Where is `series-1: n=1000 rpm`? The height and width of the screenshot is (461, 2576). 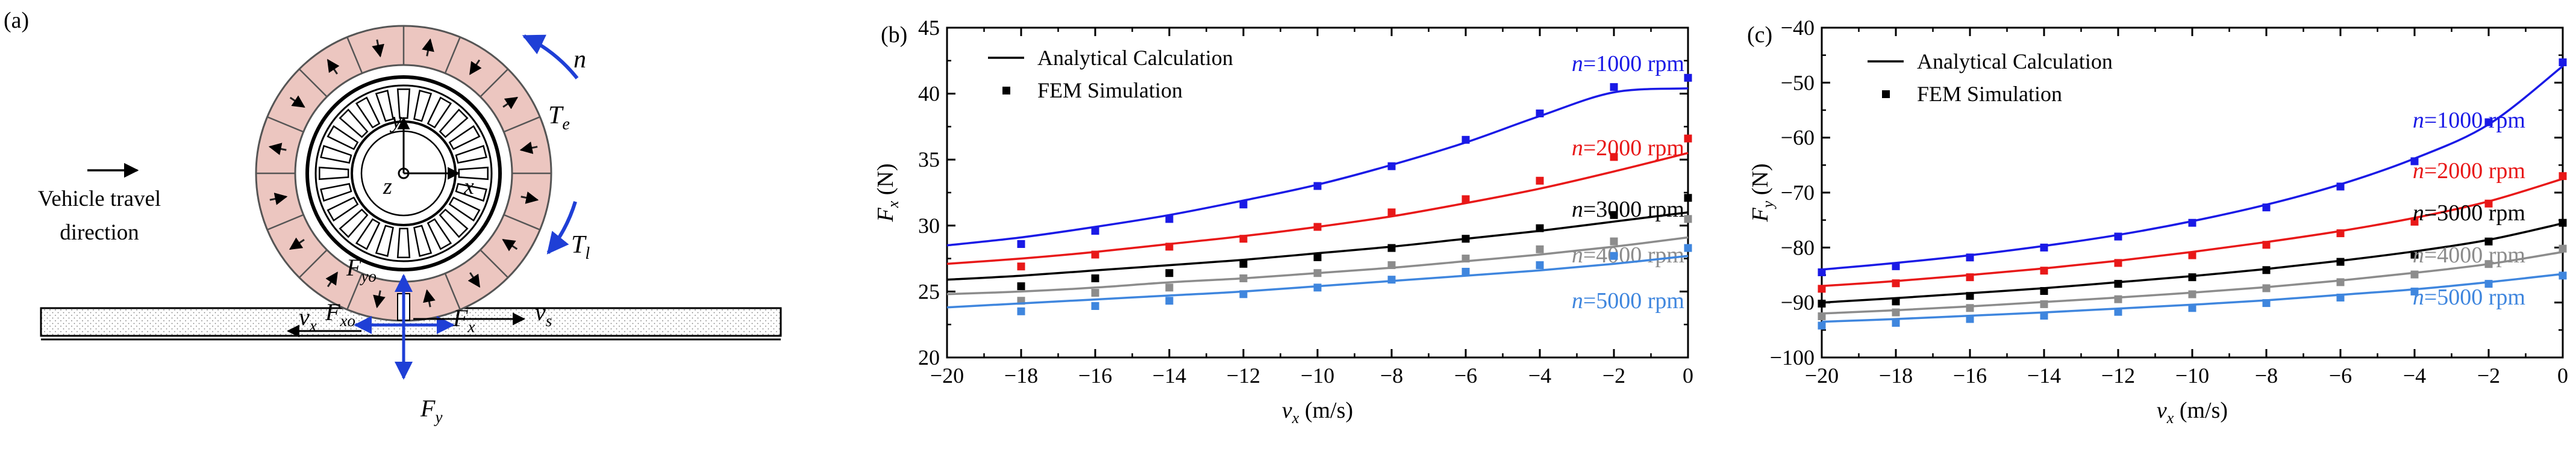
series-1: n=1000 rpm is located at coordinates (2192, 167).